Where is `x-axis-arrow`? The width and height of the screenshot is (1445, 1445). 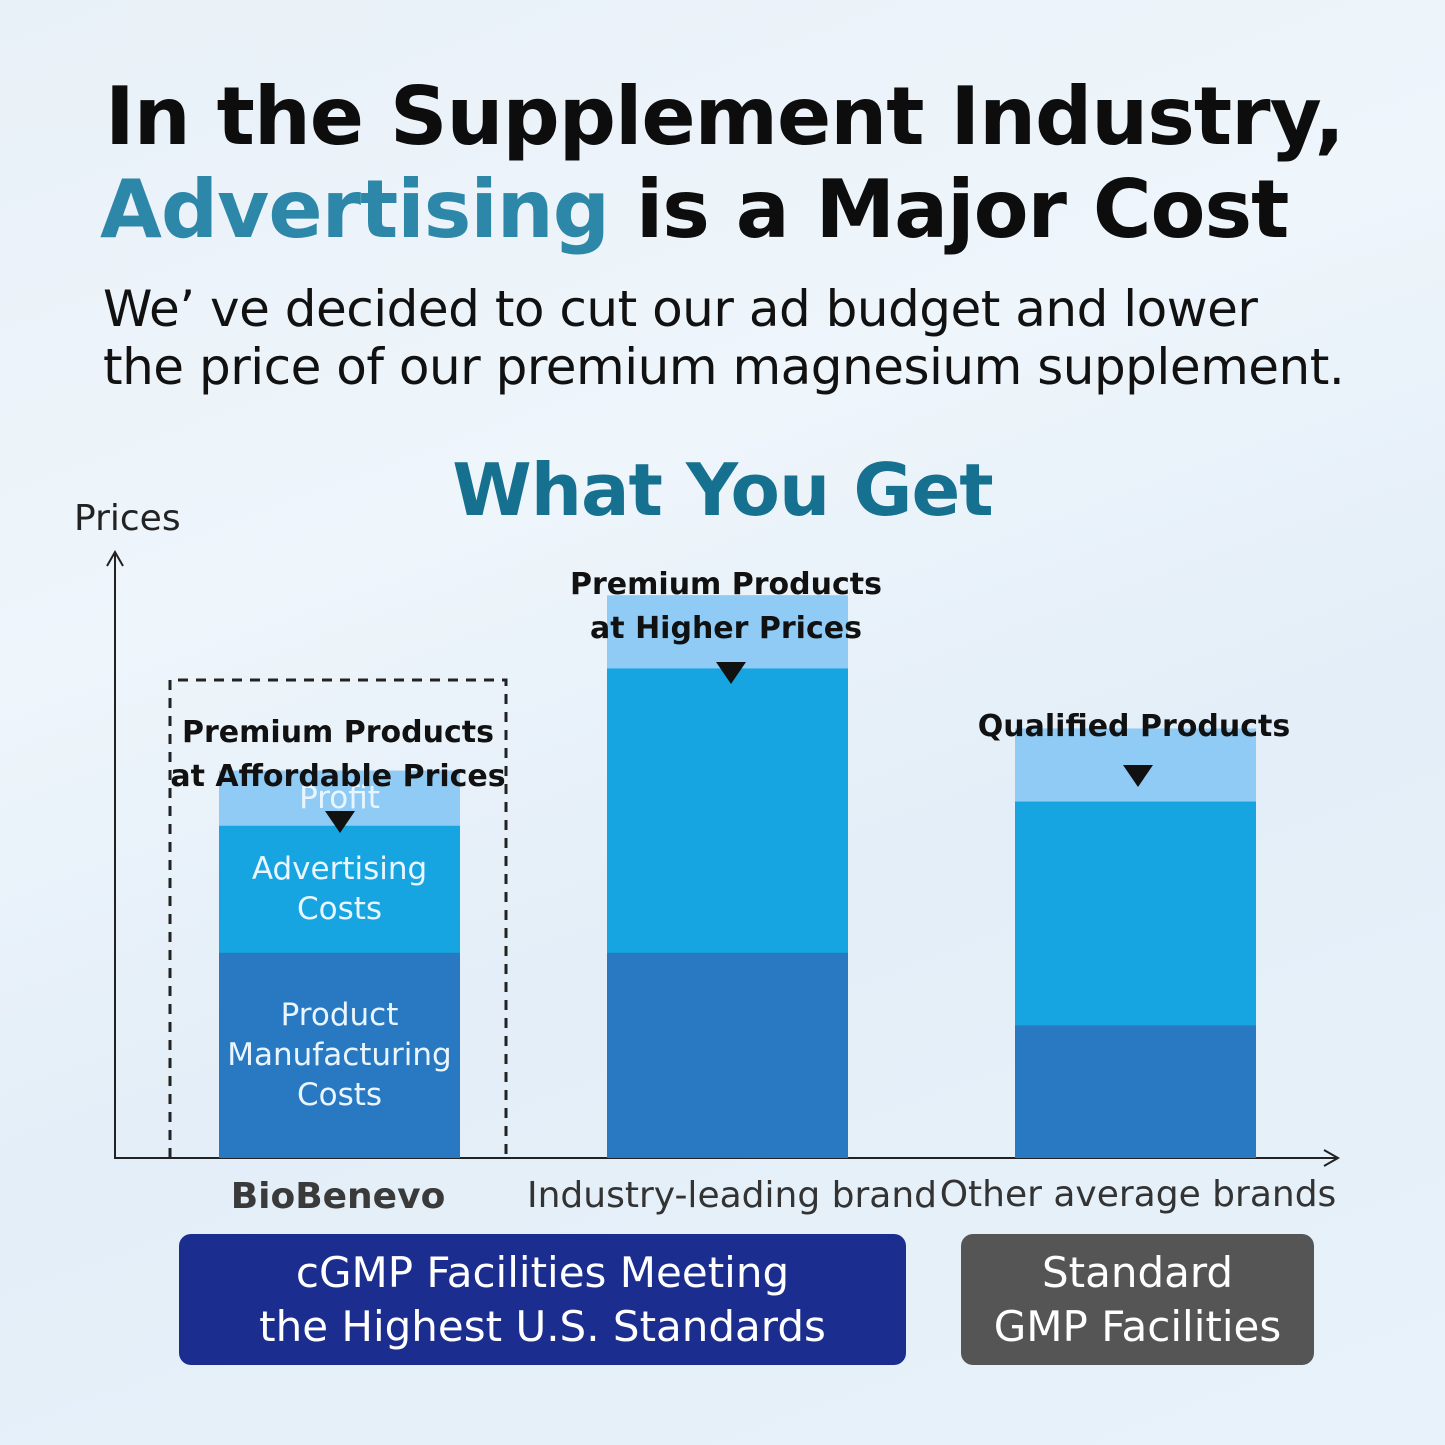
x-axis-arrow is located at coordinates (1332, 1158).